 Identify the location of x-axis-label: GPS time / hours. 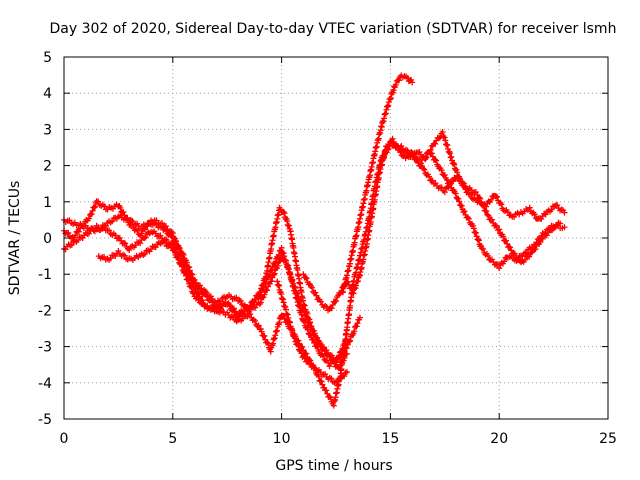
(333, 466).